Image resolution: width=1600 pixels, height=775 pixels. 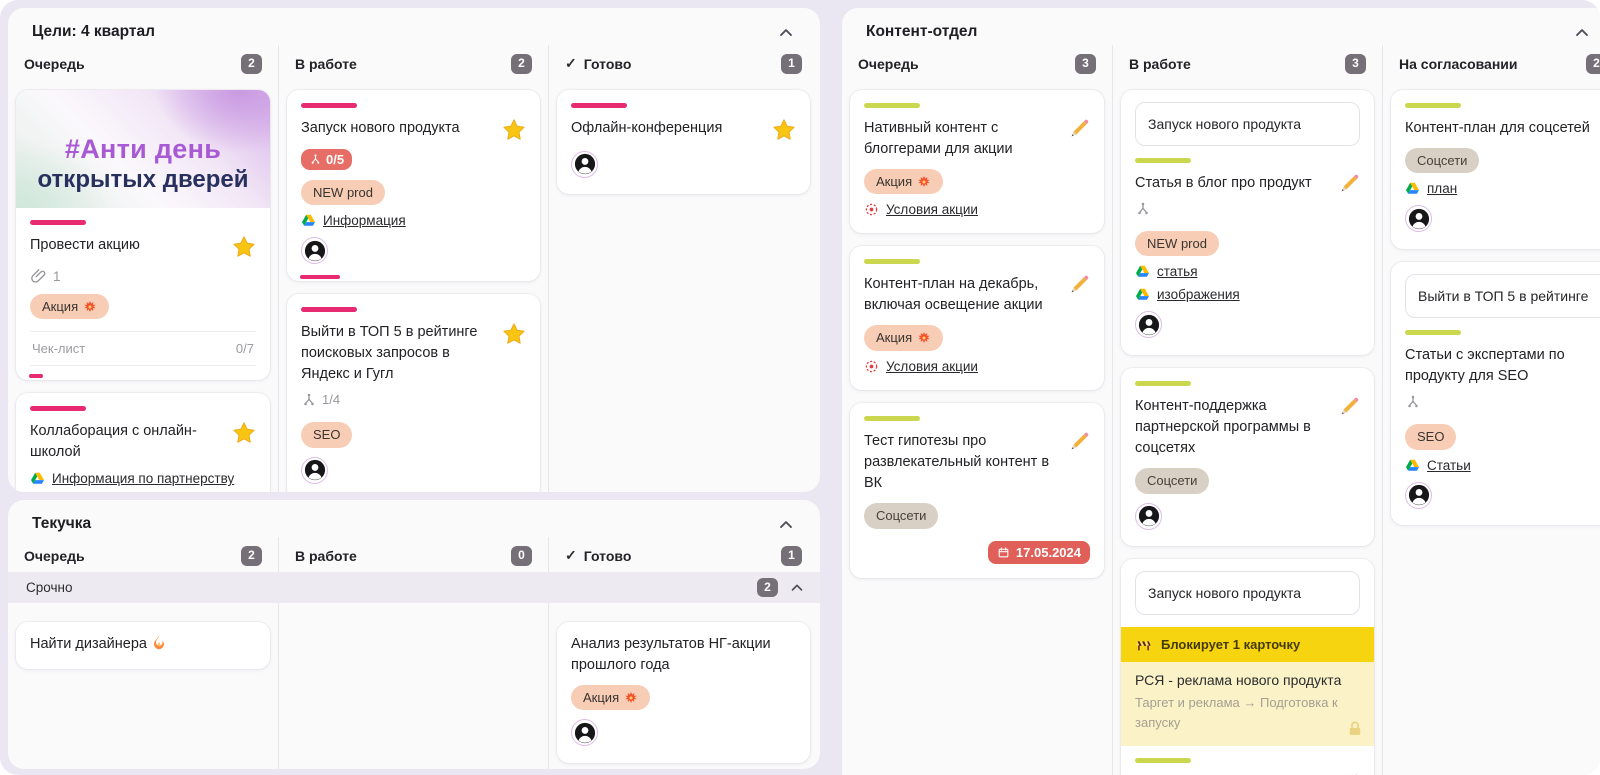 I want to click on check-icon: ✓, so click(x=571, y=63).